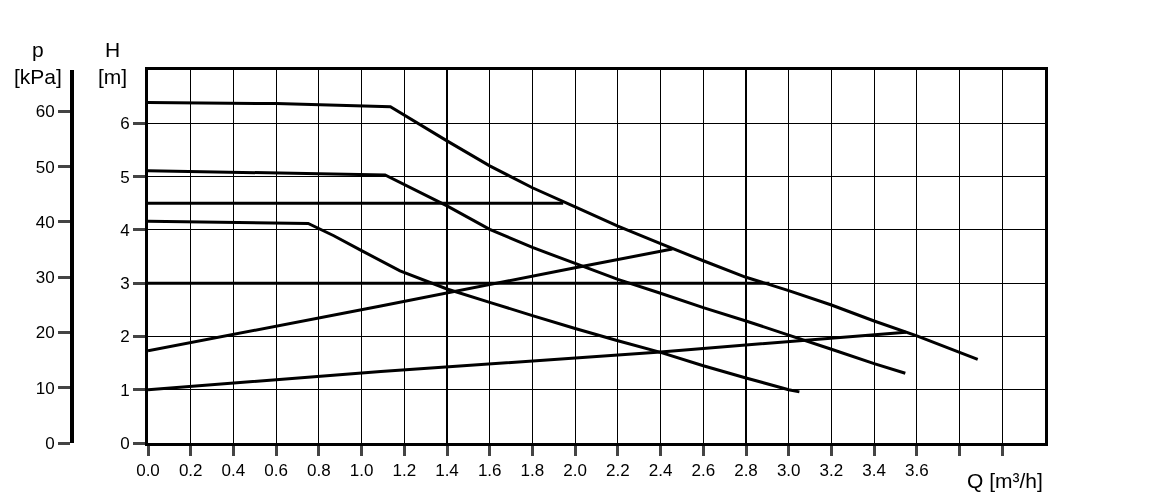 This screenshot has height=498, width=1165. I want to click on y2-tick-label: 50, so click(45, 167).